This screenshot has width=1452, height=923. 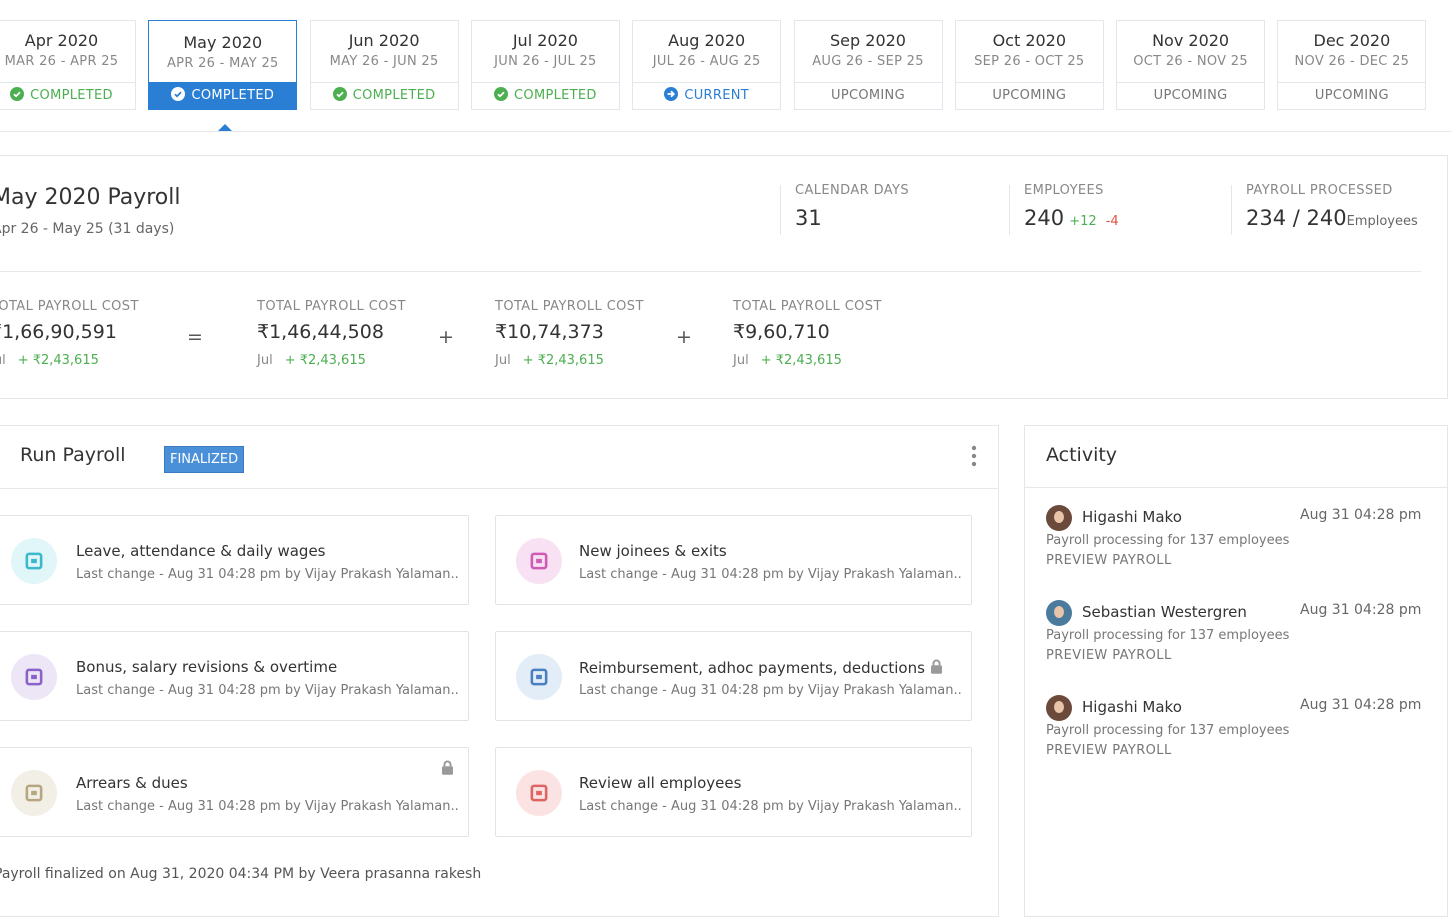 I want to click on stat-label: CALENDAR DAYS, so click(x=852, y=190).